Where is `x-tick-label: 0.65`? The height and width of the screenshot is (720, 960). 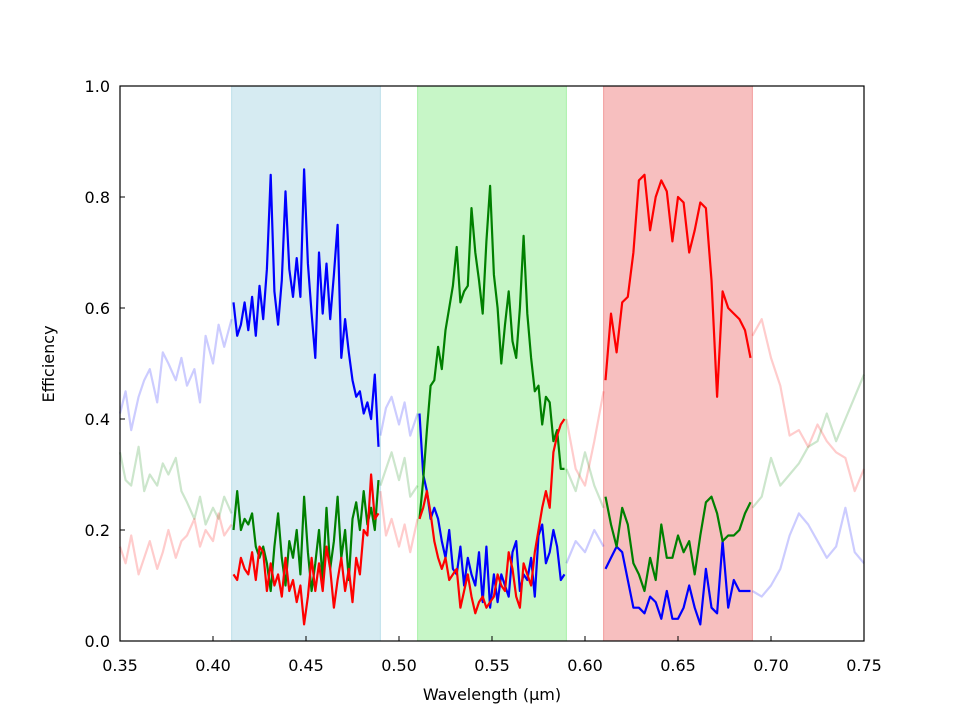 x-tick-label: 0.65 is located at coordinates (678, 665).